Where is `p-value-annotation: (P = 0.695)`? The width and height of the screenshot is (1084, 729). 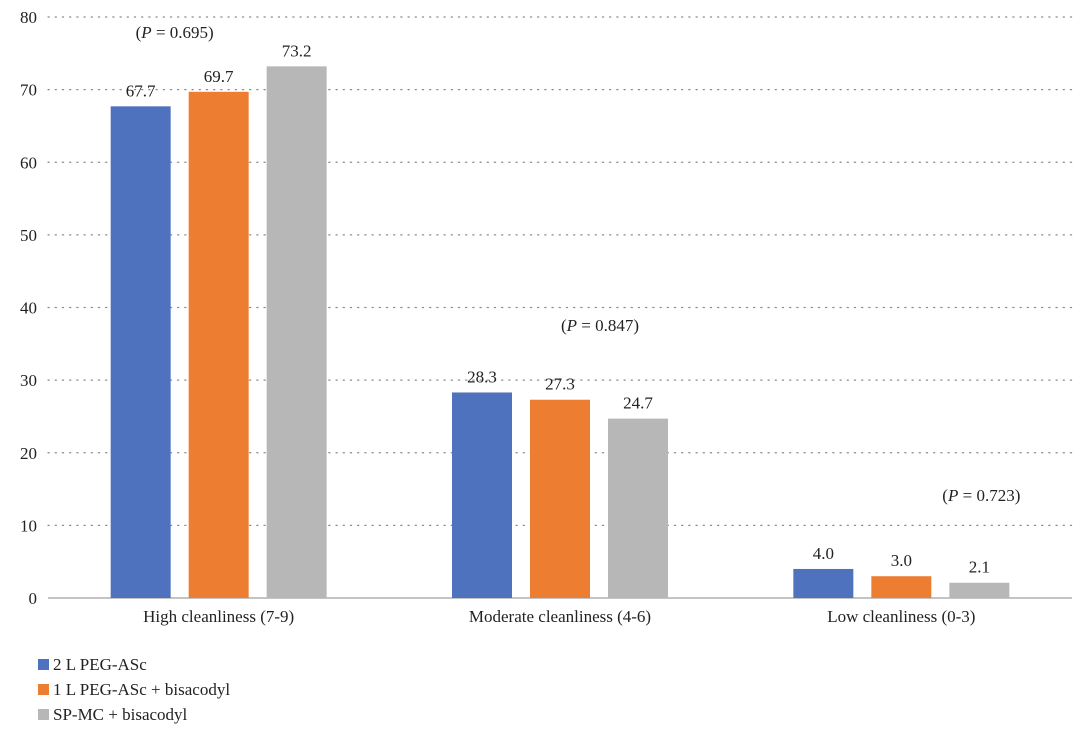 p-value-annotation: (P = 0.695) is located at coordinates (175, 32).